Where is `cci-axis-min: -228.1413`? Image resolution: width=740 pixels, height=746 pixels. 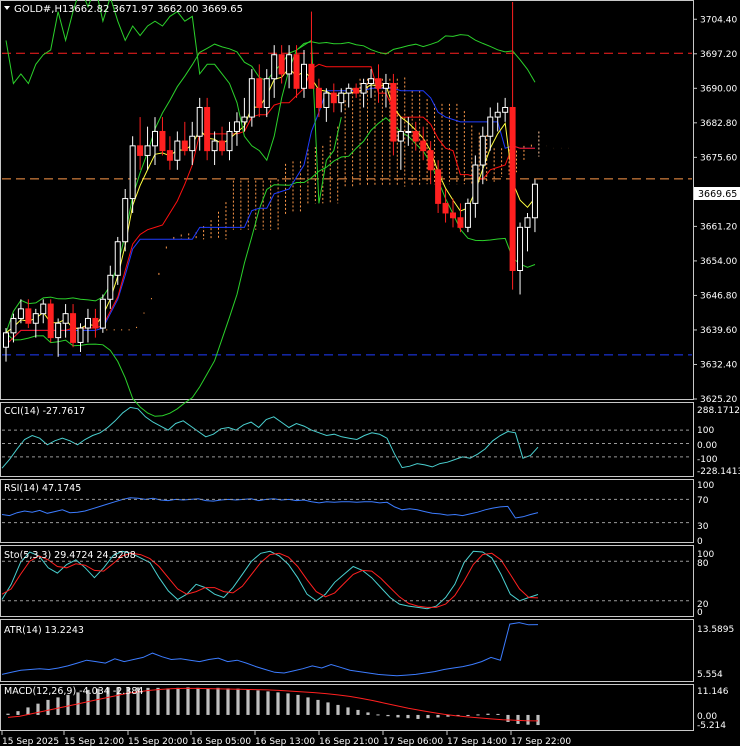
cci-axis-min: -228.1413 is located at coordinates (718, 472).